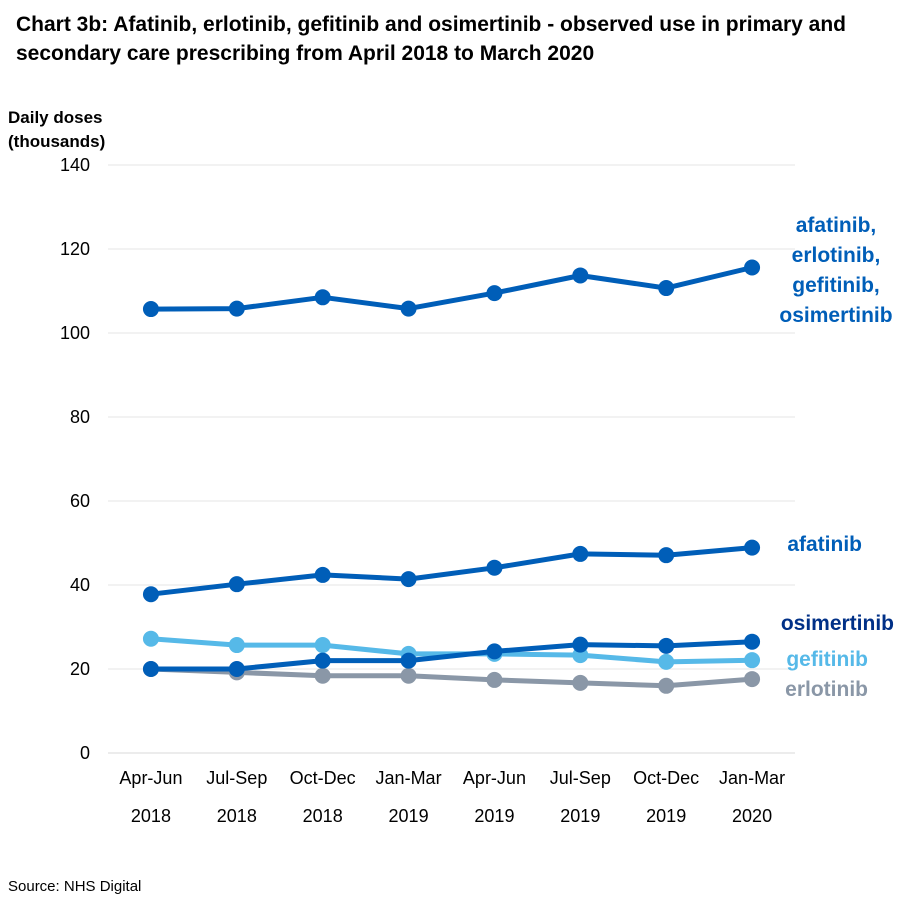 The image size is (902, 908). Describe the element at coordinates (80, 669) in the screenshot. I see `y-tick-label: 20` at that location.